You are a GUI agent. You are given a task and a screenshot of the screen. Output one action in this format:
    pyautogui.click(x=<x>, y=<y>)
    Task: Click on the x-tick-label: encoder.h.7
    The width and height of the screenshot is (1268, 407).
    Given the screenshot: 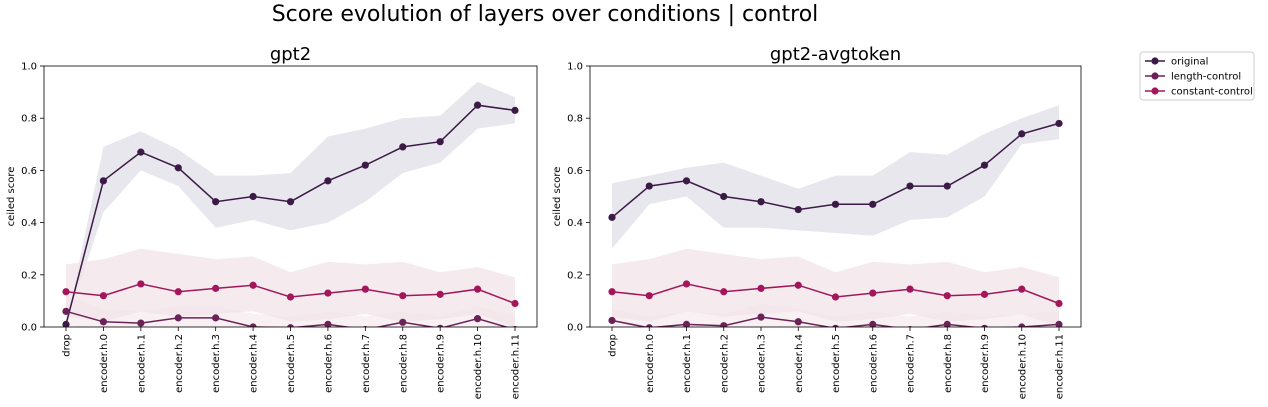 What is the action you would take?
    pyautogui.click(x=911, y=363)
    